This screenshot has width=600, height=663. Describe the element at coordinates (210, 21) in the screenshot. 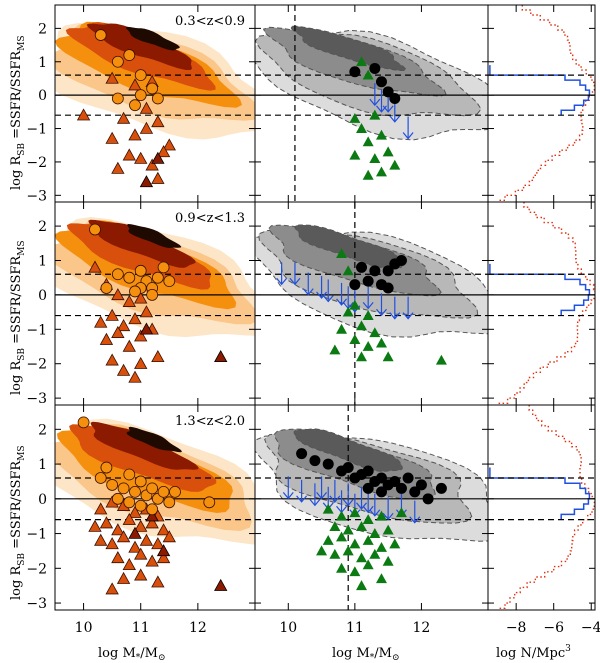

I see `redshift-bin-label: 0.3<z<0.9` at that location.